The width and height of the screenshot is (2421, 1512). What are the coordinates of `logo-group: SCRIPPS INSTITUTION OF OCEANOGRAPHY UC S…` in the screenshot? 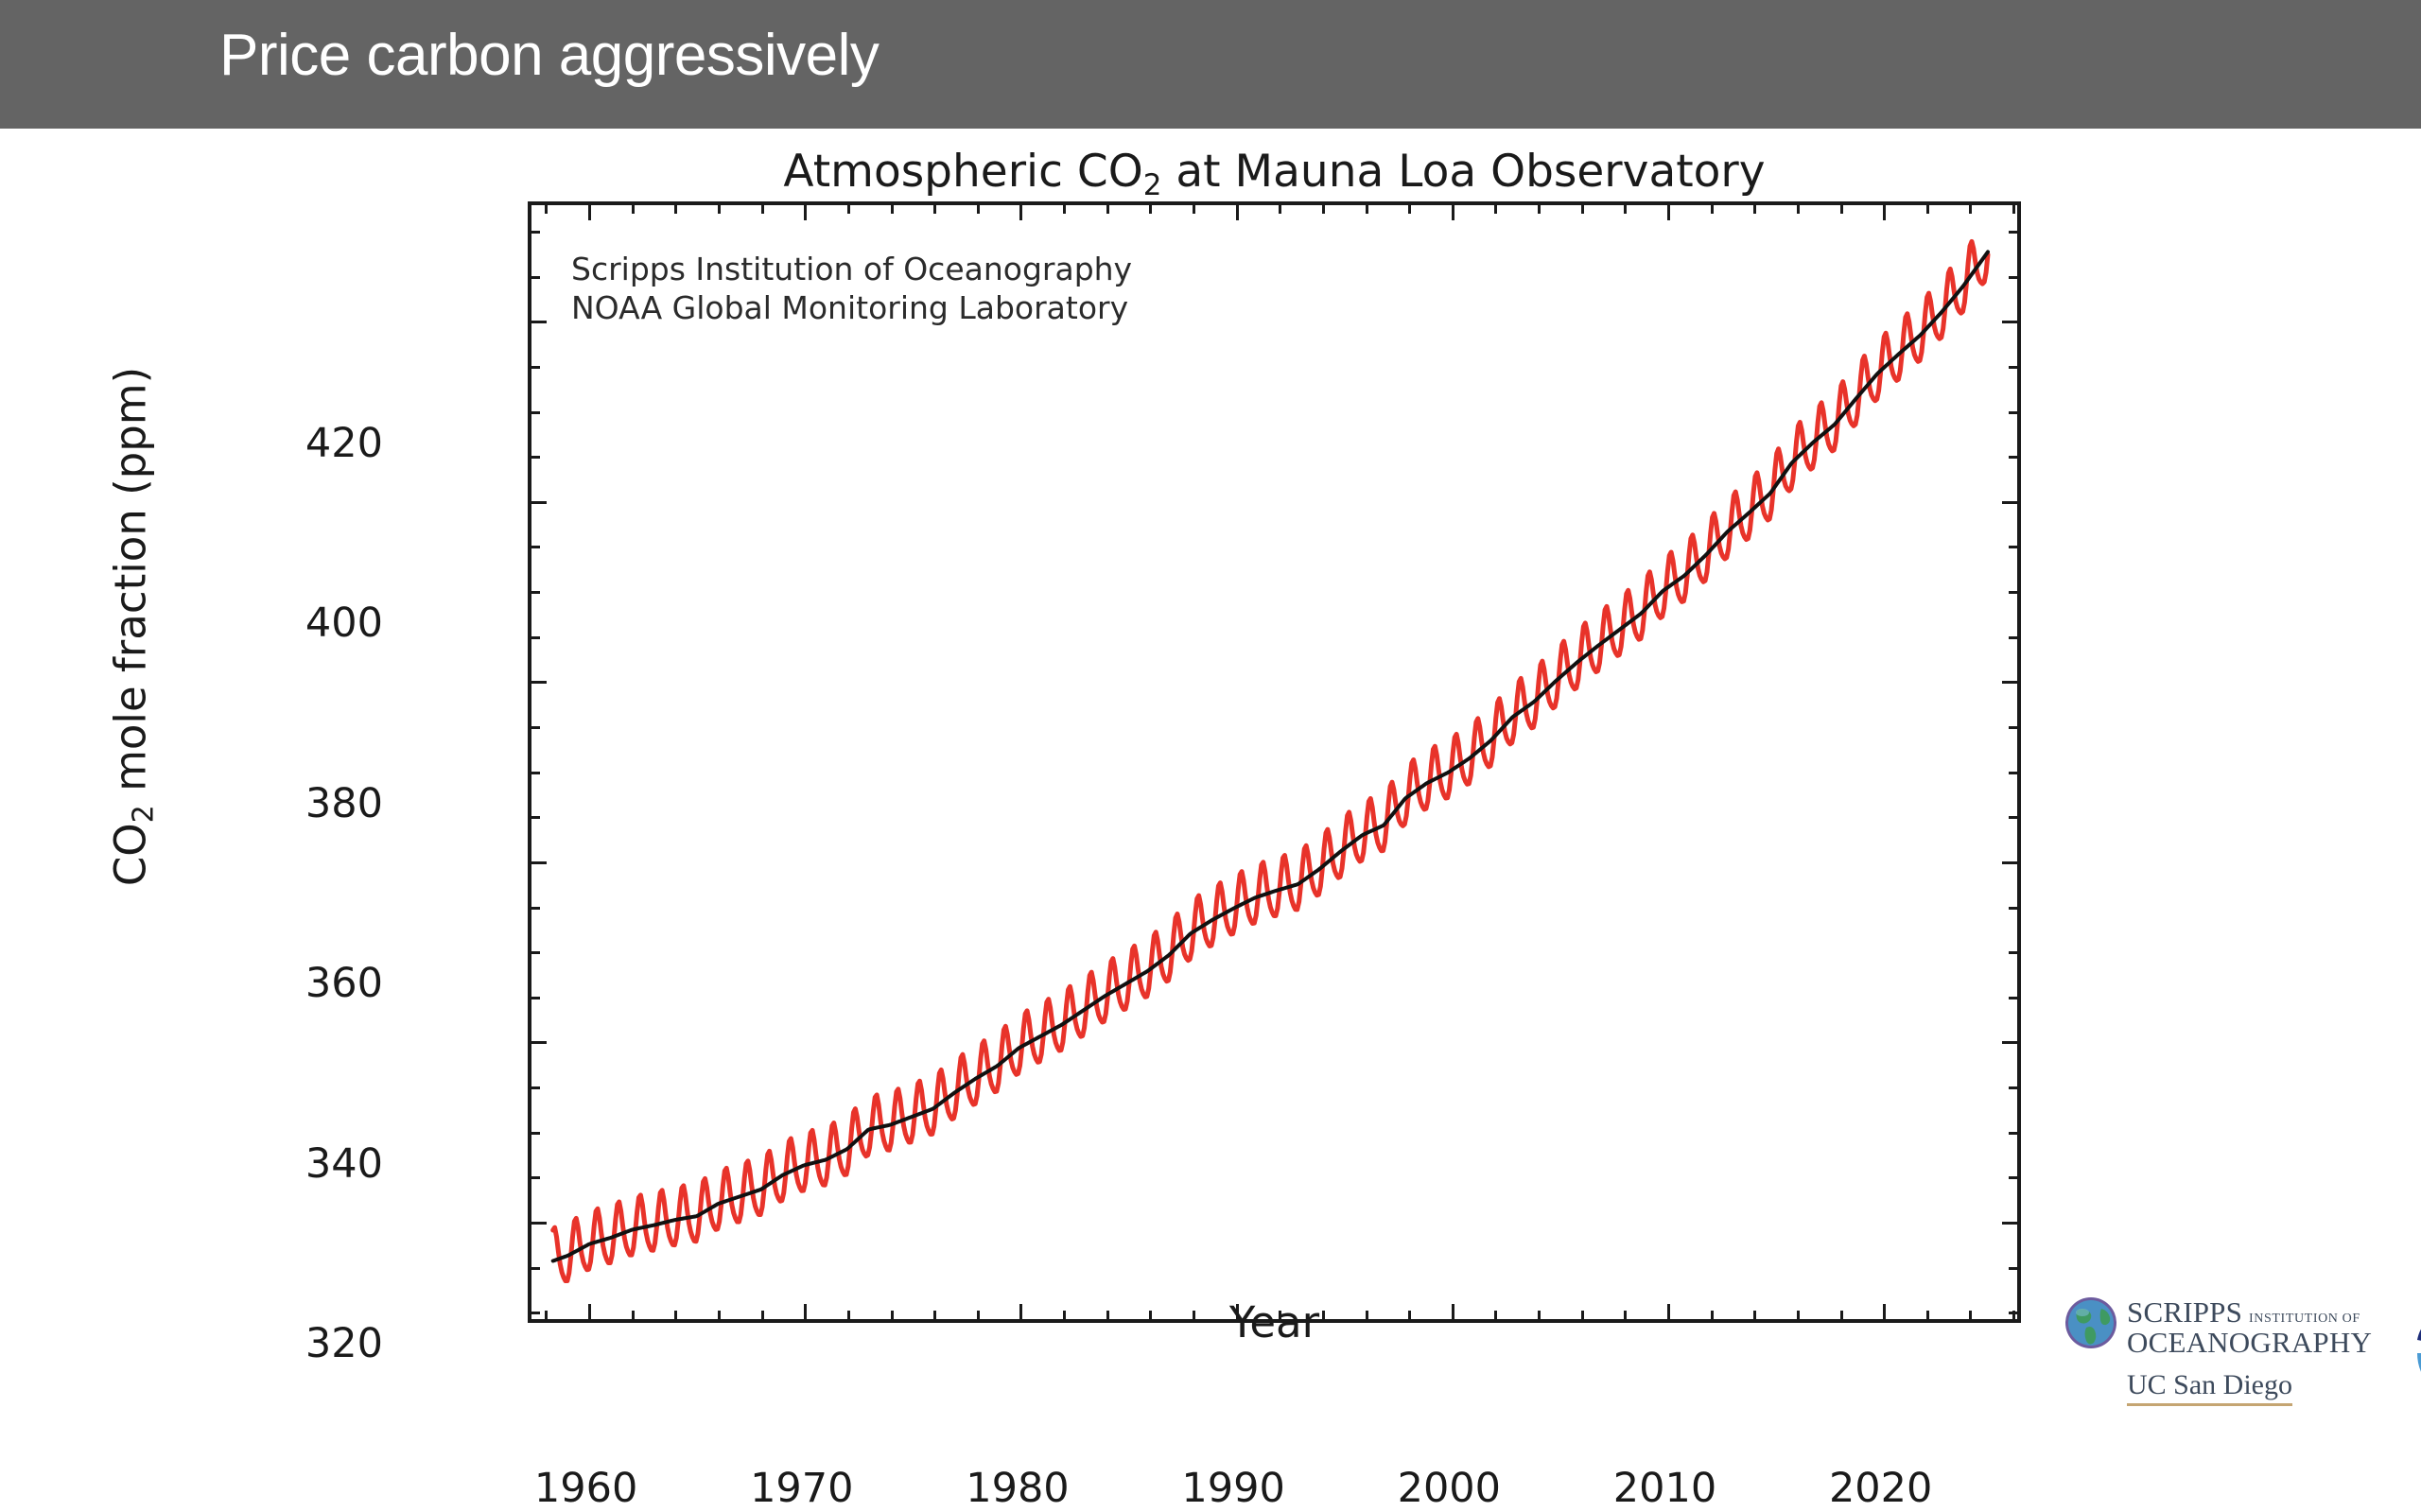 It's located at (2242, 1366).